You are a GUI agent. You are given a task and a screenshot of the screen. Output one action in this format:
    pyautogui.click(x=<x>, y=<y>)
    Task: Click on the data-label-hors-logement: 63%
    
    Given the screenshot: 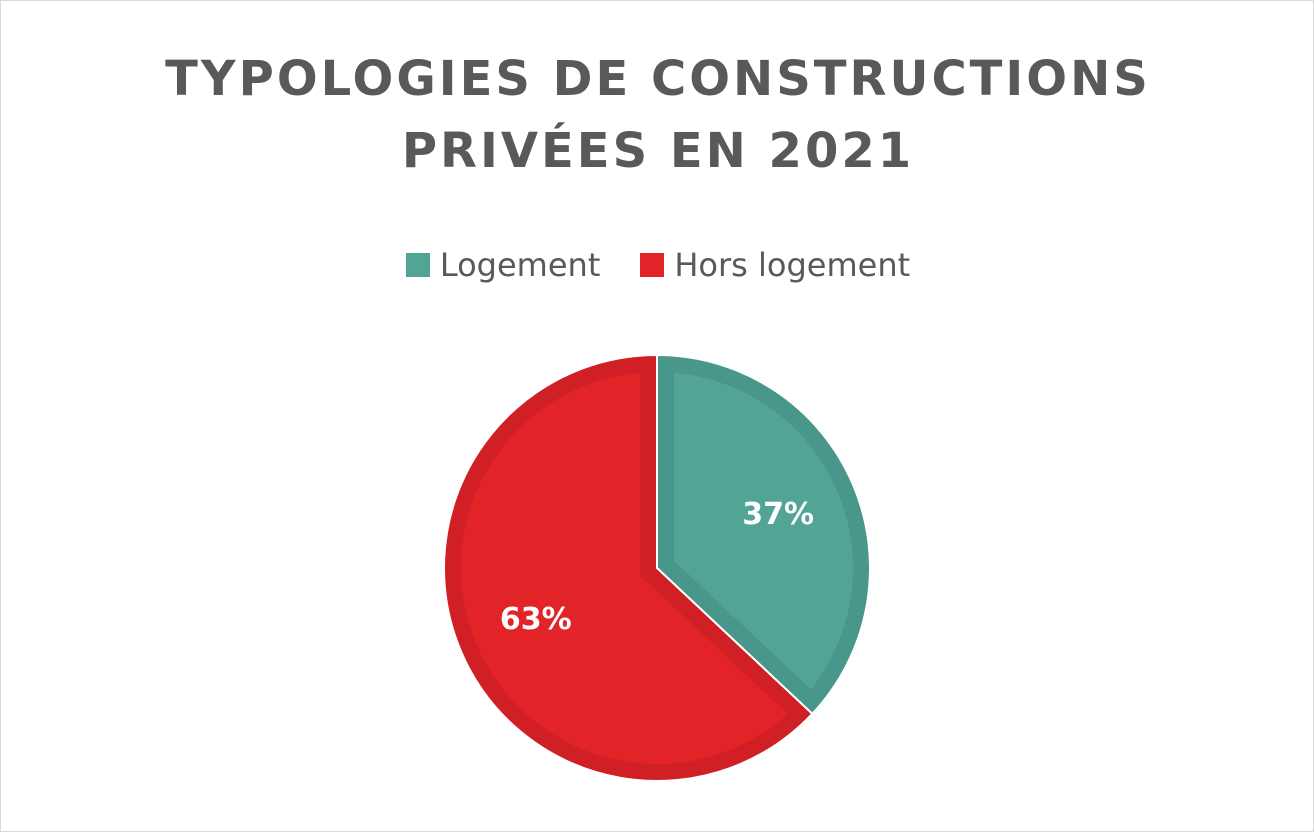 What is the action you would take?
    pyautogui.click(x=536, y=619)
    